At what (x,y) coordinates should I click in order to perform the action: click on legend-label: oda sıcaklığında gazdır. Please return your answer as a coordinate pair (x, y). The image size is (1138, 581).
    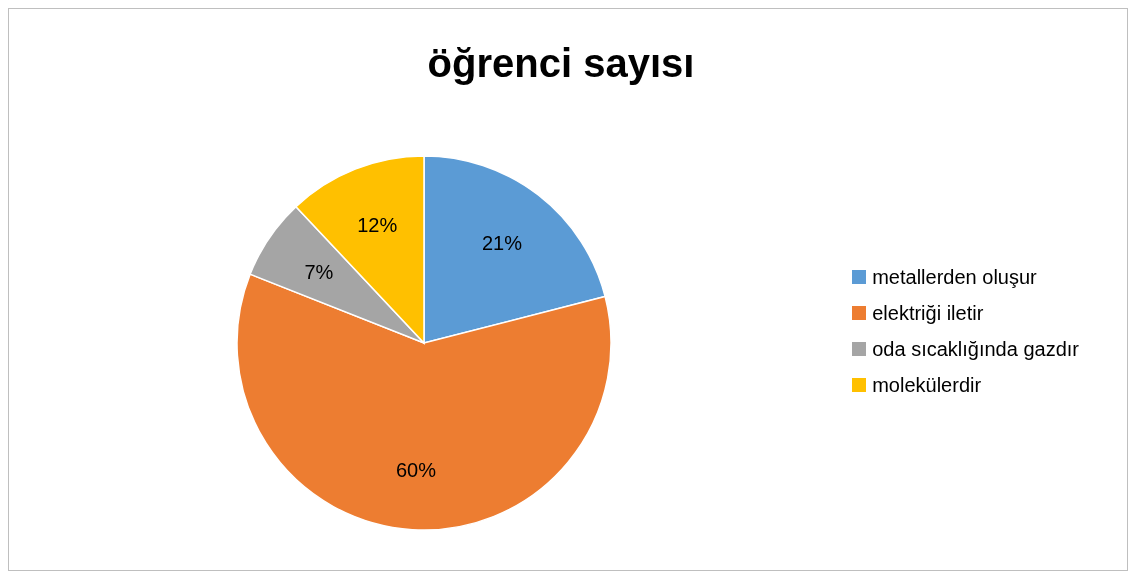
    Looking at the image, I should click on (975, 349).